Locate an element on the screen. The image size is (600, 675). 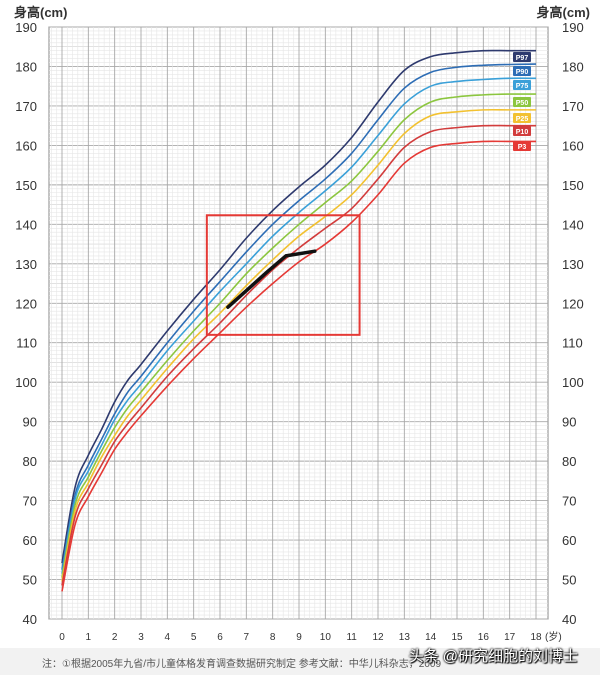
legend-item-p25: P25 is located at coordinates (522, 118).